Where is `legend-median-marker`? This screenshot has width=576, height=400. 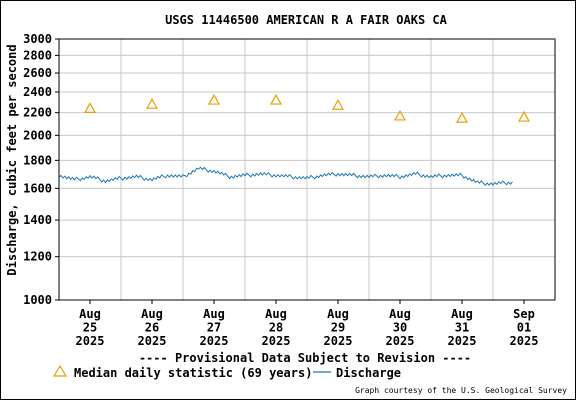
legend-median-marker is located at coordinates (60, 370).